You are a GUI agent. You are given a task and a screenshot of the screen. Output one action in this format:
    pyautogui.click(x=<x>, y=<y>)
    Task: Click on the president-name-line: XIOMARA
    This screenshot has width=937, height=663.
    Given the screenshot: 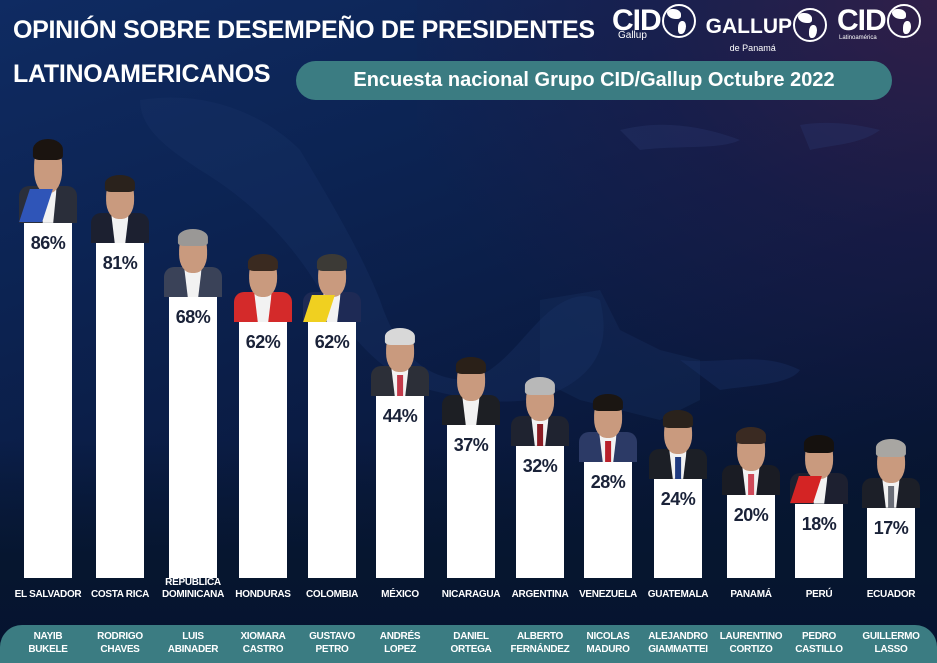 What is the action you would take?
    pyautogui.click(x=263, y=636)
    